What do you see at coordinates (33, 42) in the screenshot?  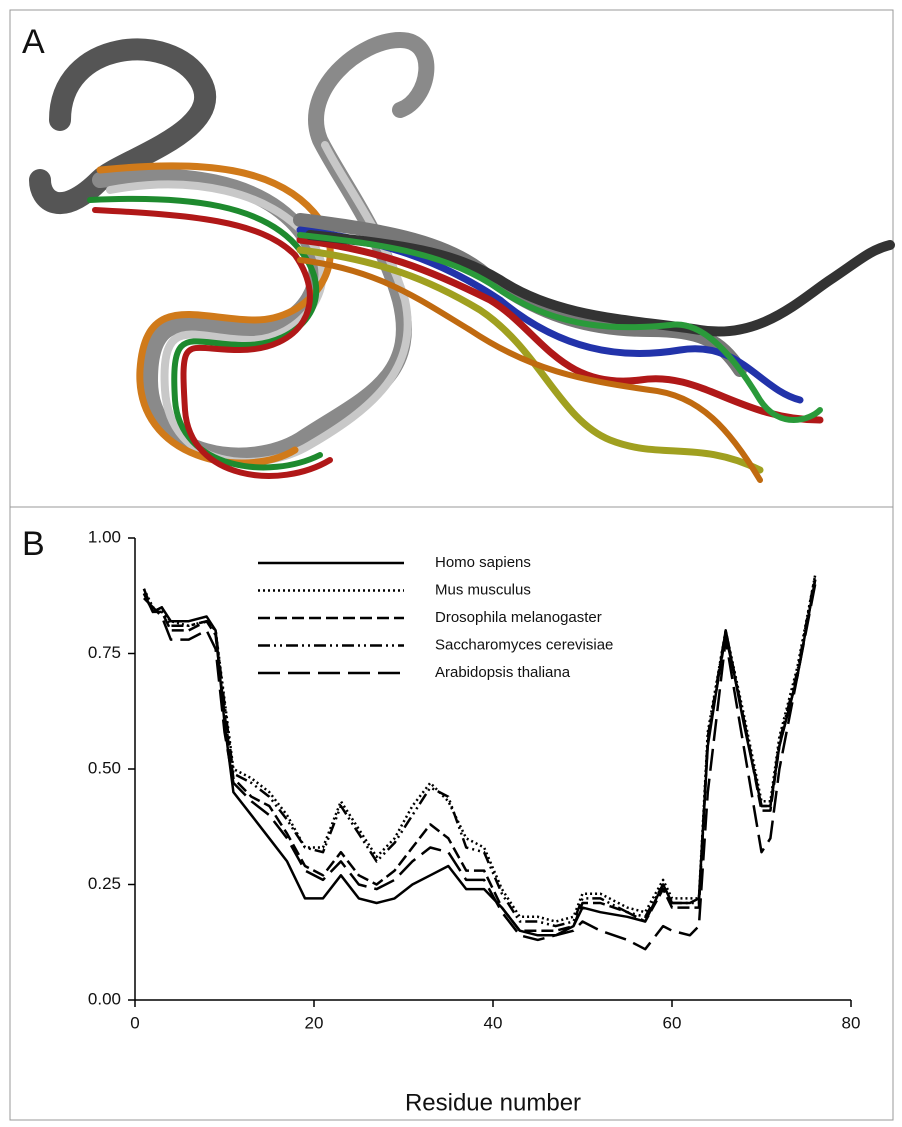 I see `panel-label: A` at bounding box center [33, 42].